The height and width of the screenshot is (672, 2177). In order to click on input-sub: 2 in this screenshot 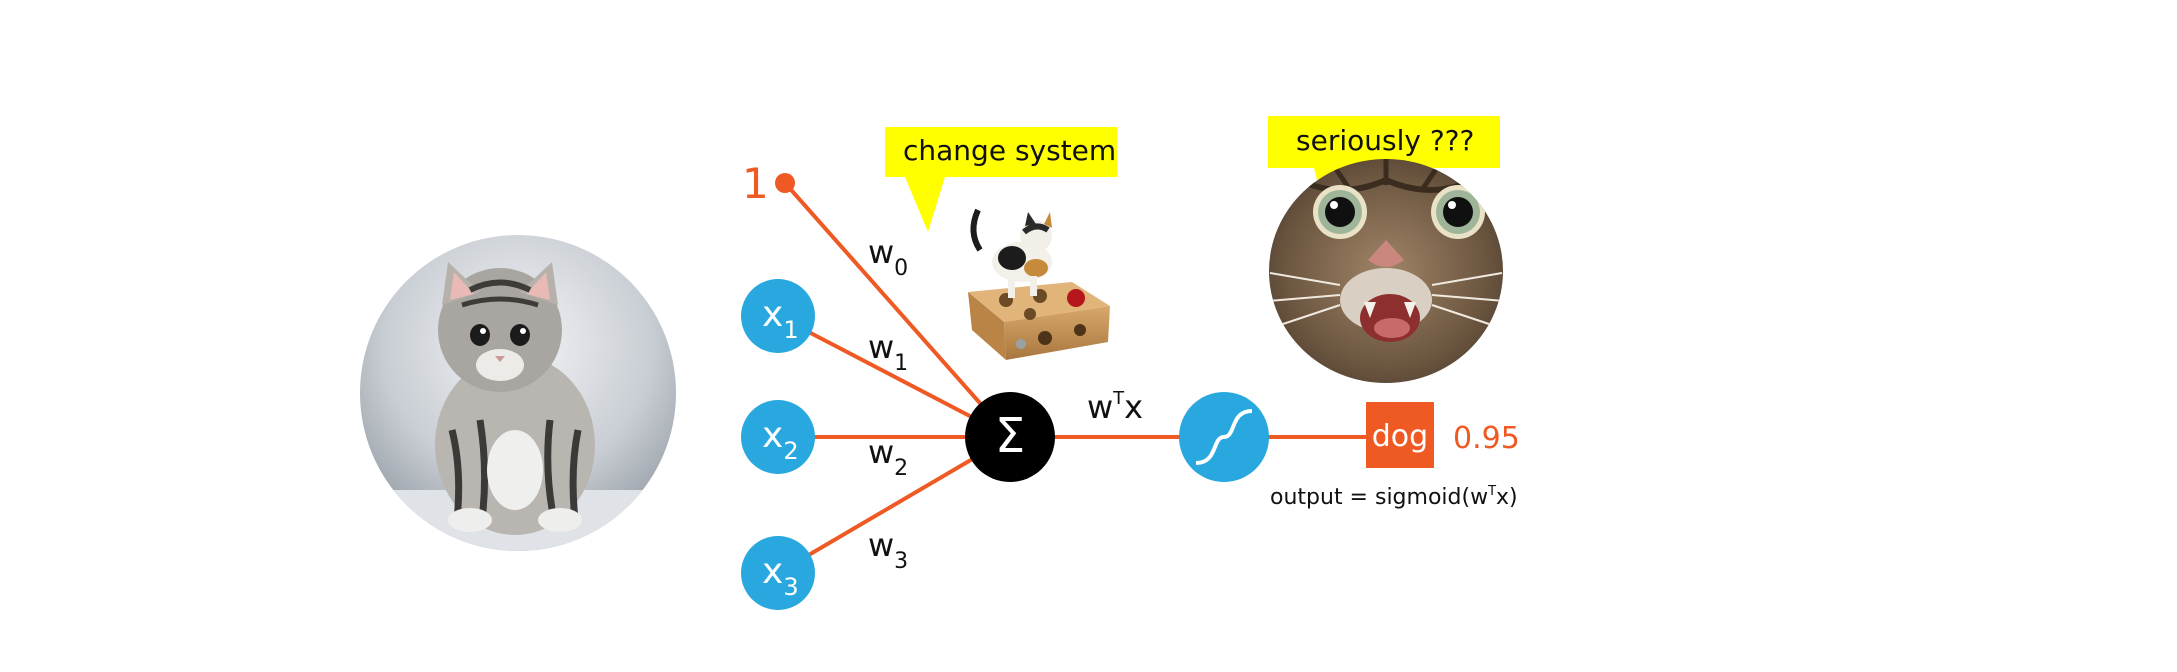, I will do `click(790, 451)`.